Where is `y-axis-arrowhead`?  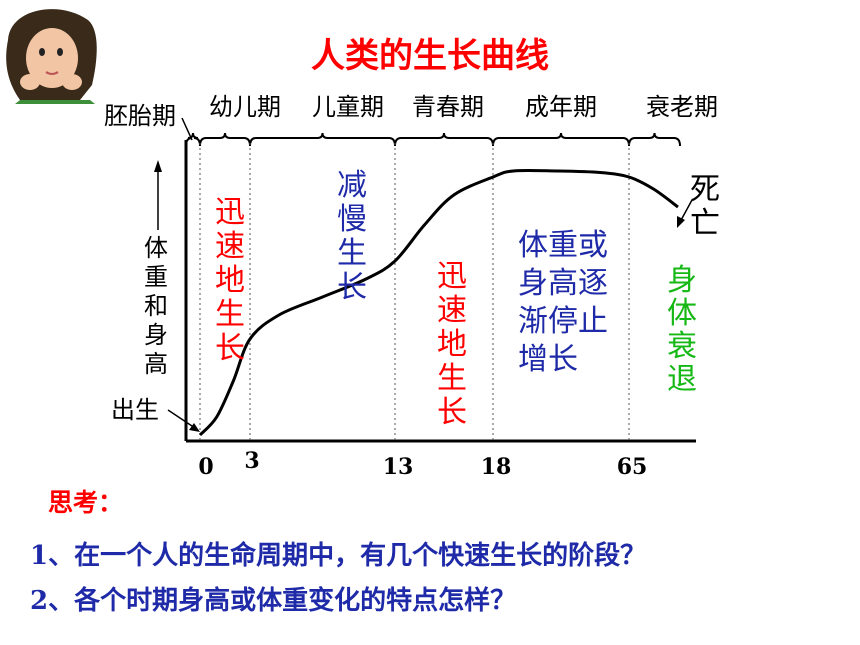 y-axis-arrowhead is located at coordinates (158, 166).